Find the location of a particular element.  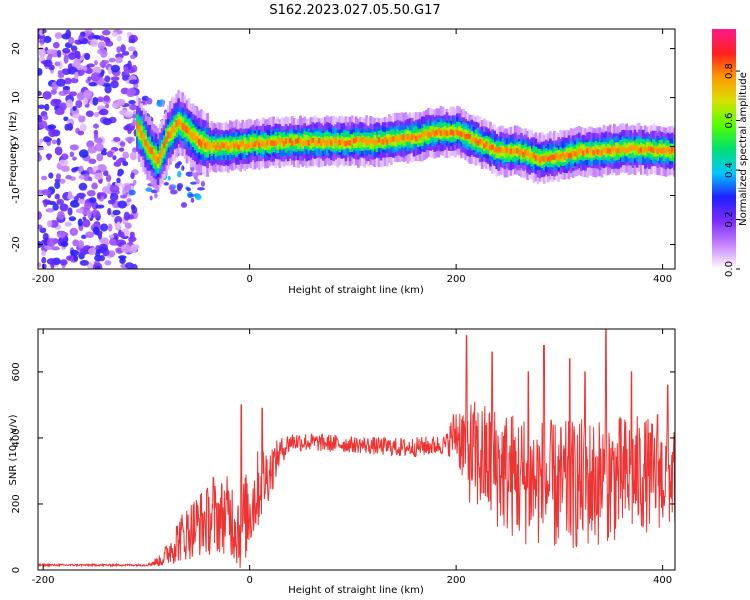

spectrogram-y-tick-label: 10 is located at coordinates (16, 97).